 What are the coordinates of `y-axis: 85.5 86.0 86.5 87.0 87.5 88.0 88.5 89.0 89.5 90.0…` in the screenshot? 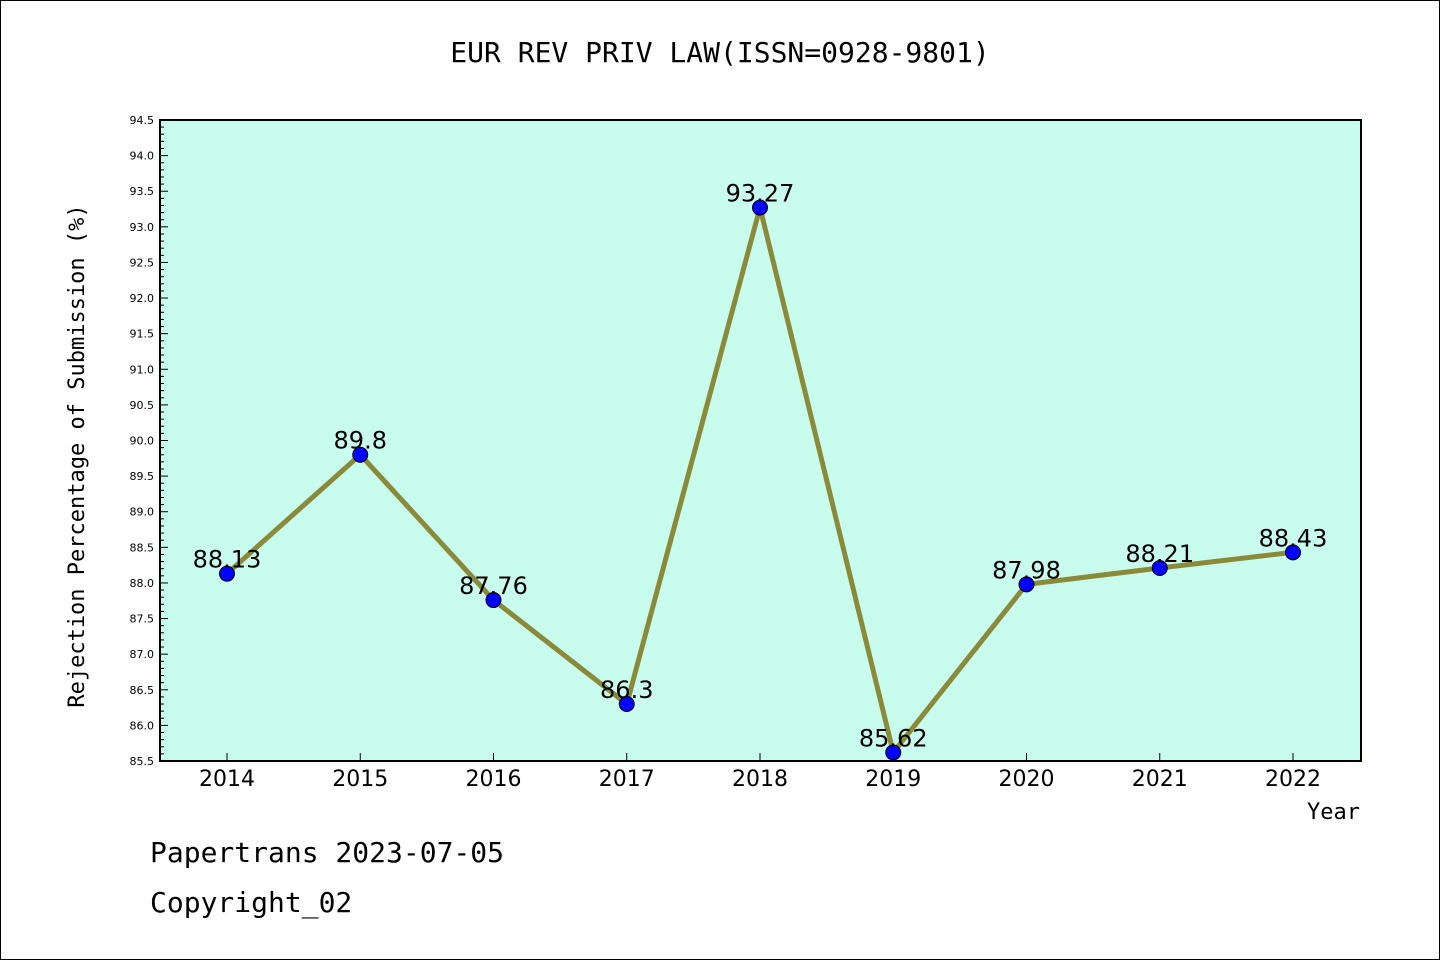 It's located at (149, 441).